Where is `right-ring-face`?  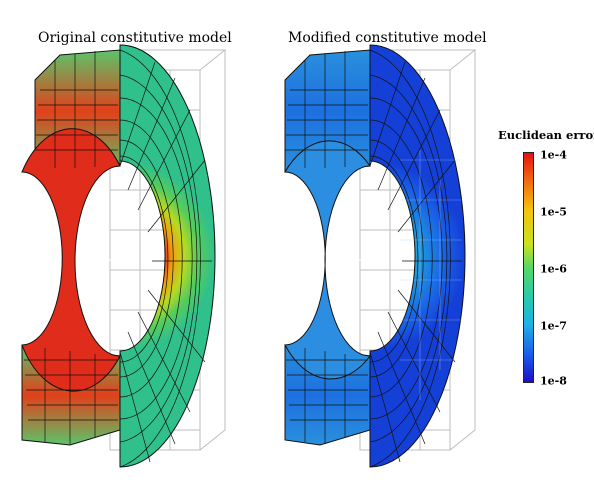
right-ring-face is located at coordinates (417, 256).